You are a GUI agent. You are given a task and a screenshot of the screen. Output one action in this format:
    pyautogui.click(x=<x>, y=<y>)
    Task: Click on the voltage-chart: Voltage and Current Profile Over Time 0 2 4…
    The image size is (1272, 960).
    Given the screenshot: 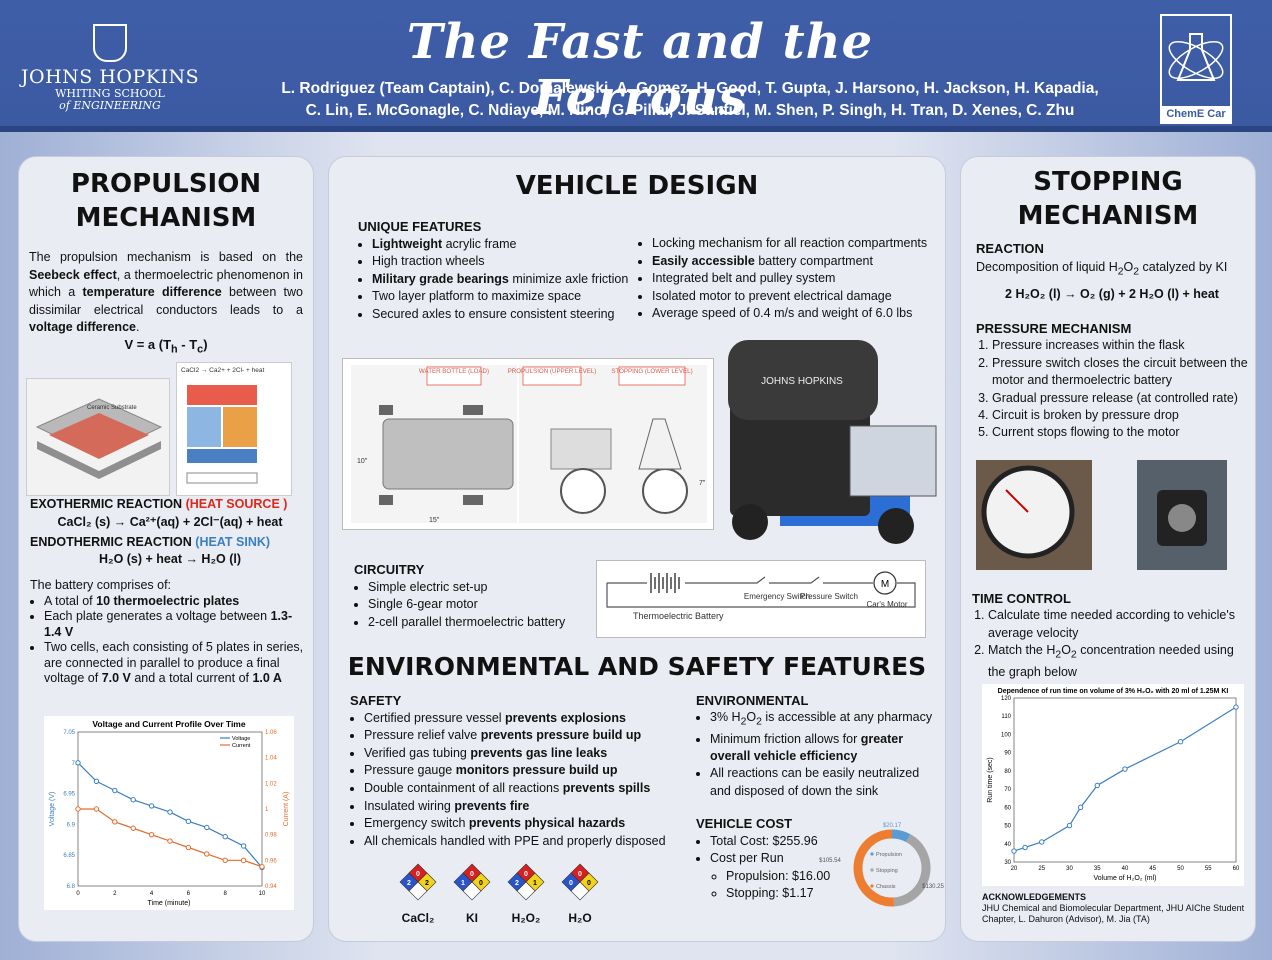 What is the action you would take?
    pyautogui.click(x=169, y=813)
    